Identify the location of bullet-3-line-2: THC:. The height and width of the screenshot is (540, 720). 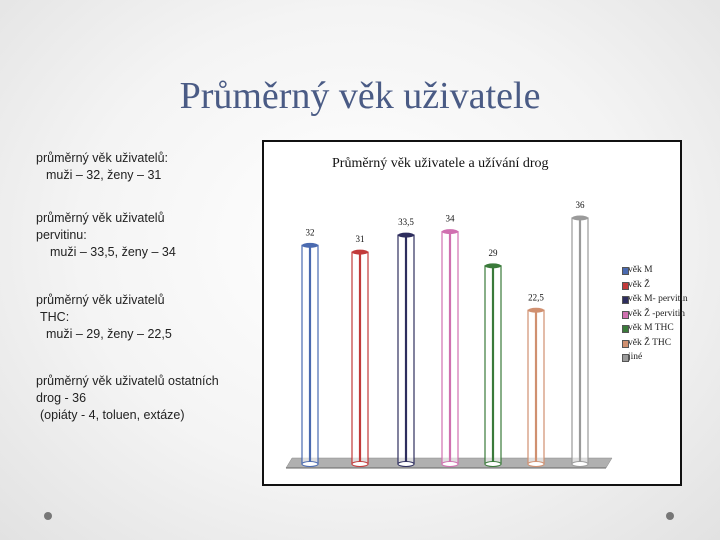
(55, 317).